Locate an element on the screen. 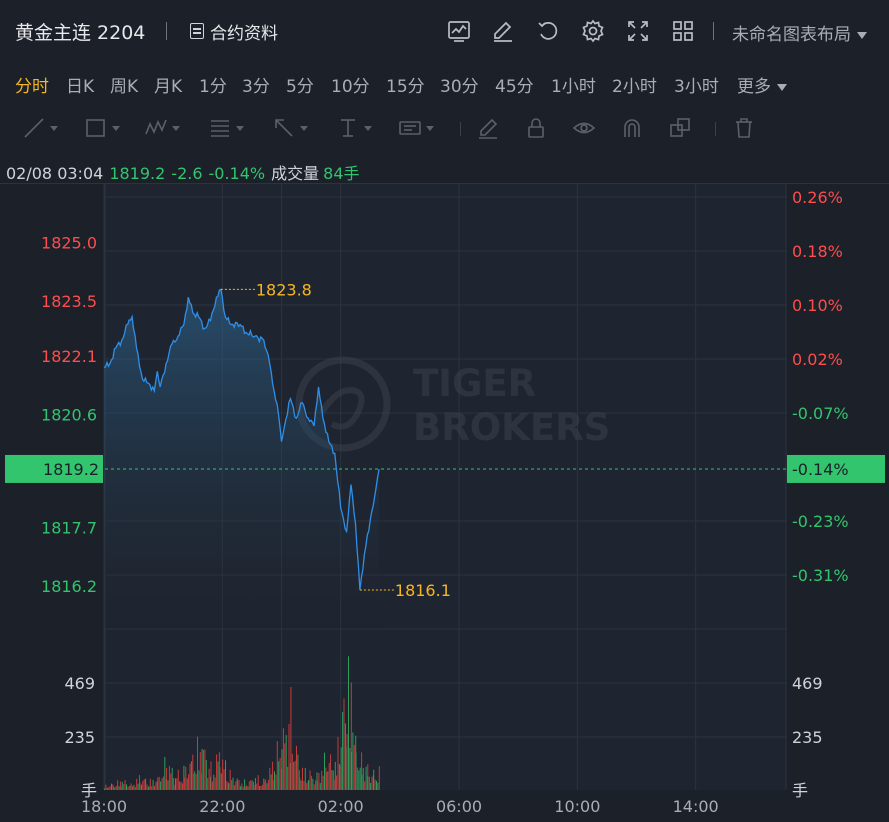 The height and width of the screenshot is (822, 889). current-pct-tag: -0.14% is located at coordinates (820, 469).